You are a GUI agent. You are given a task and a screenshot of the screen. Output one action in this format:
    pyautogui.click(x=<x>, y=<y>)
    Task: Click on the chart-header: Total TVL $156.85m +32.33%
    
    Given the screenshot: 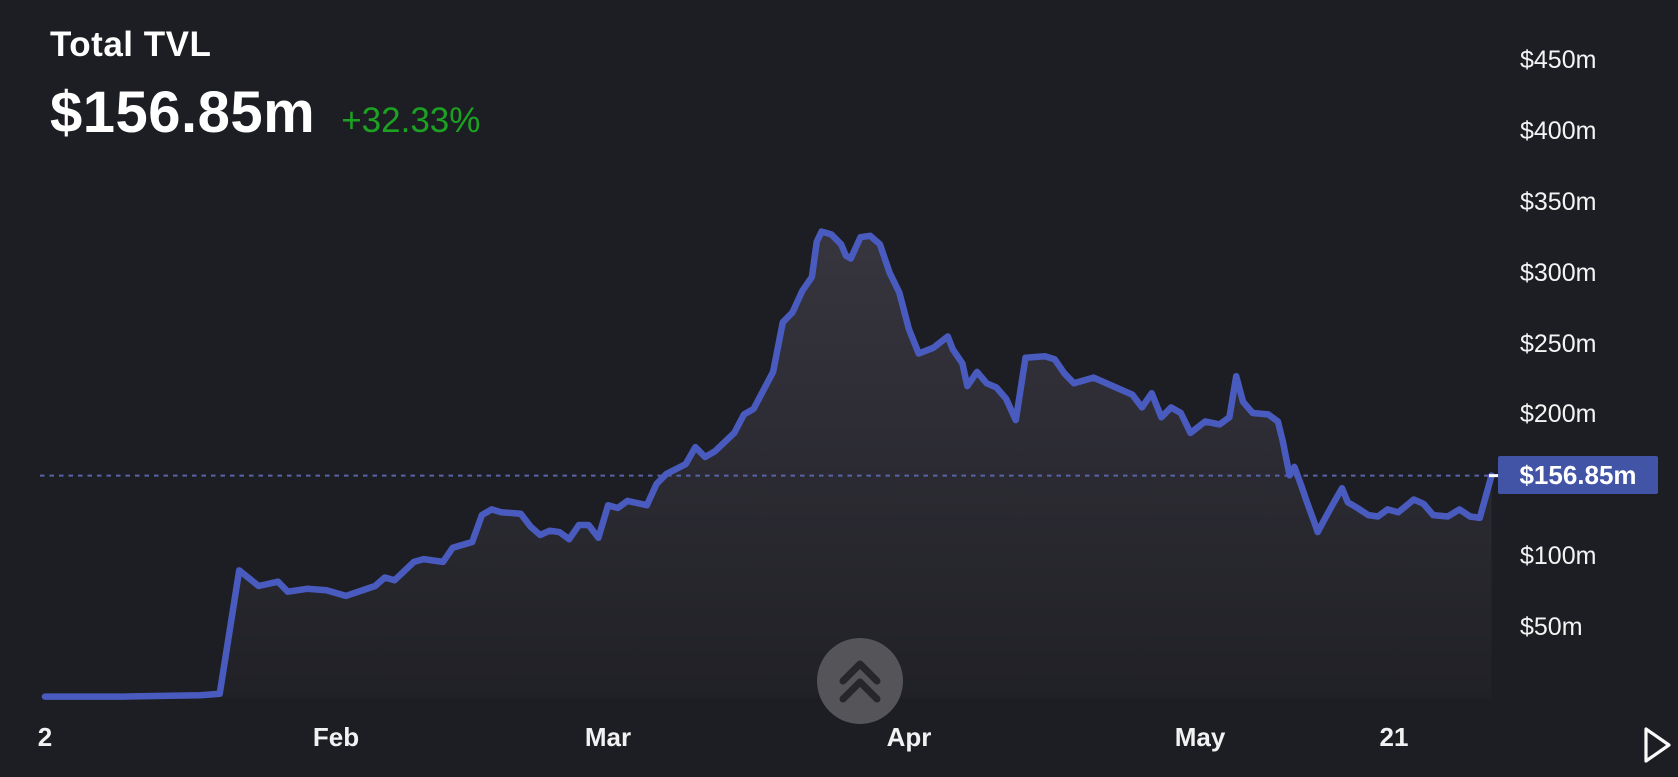 What is the action you would take?
    pyautogui.click(x=265, y=85)
    